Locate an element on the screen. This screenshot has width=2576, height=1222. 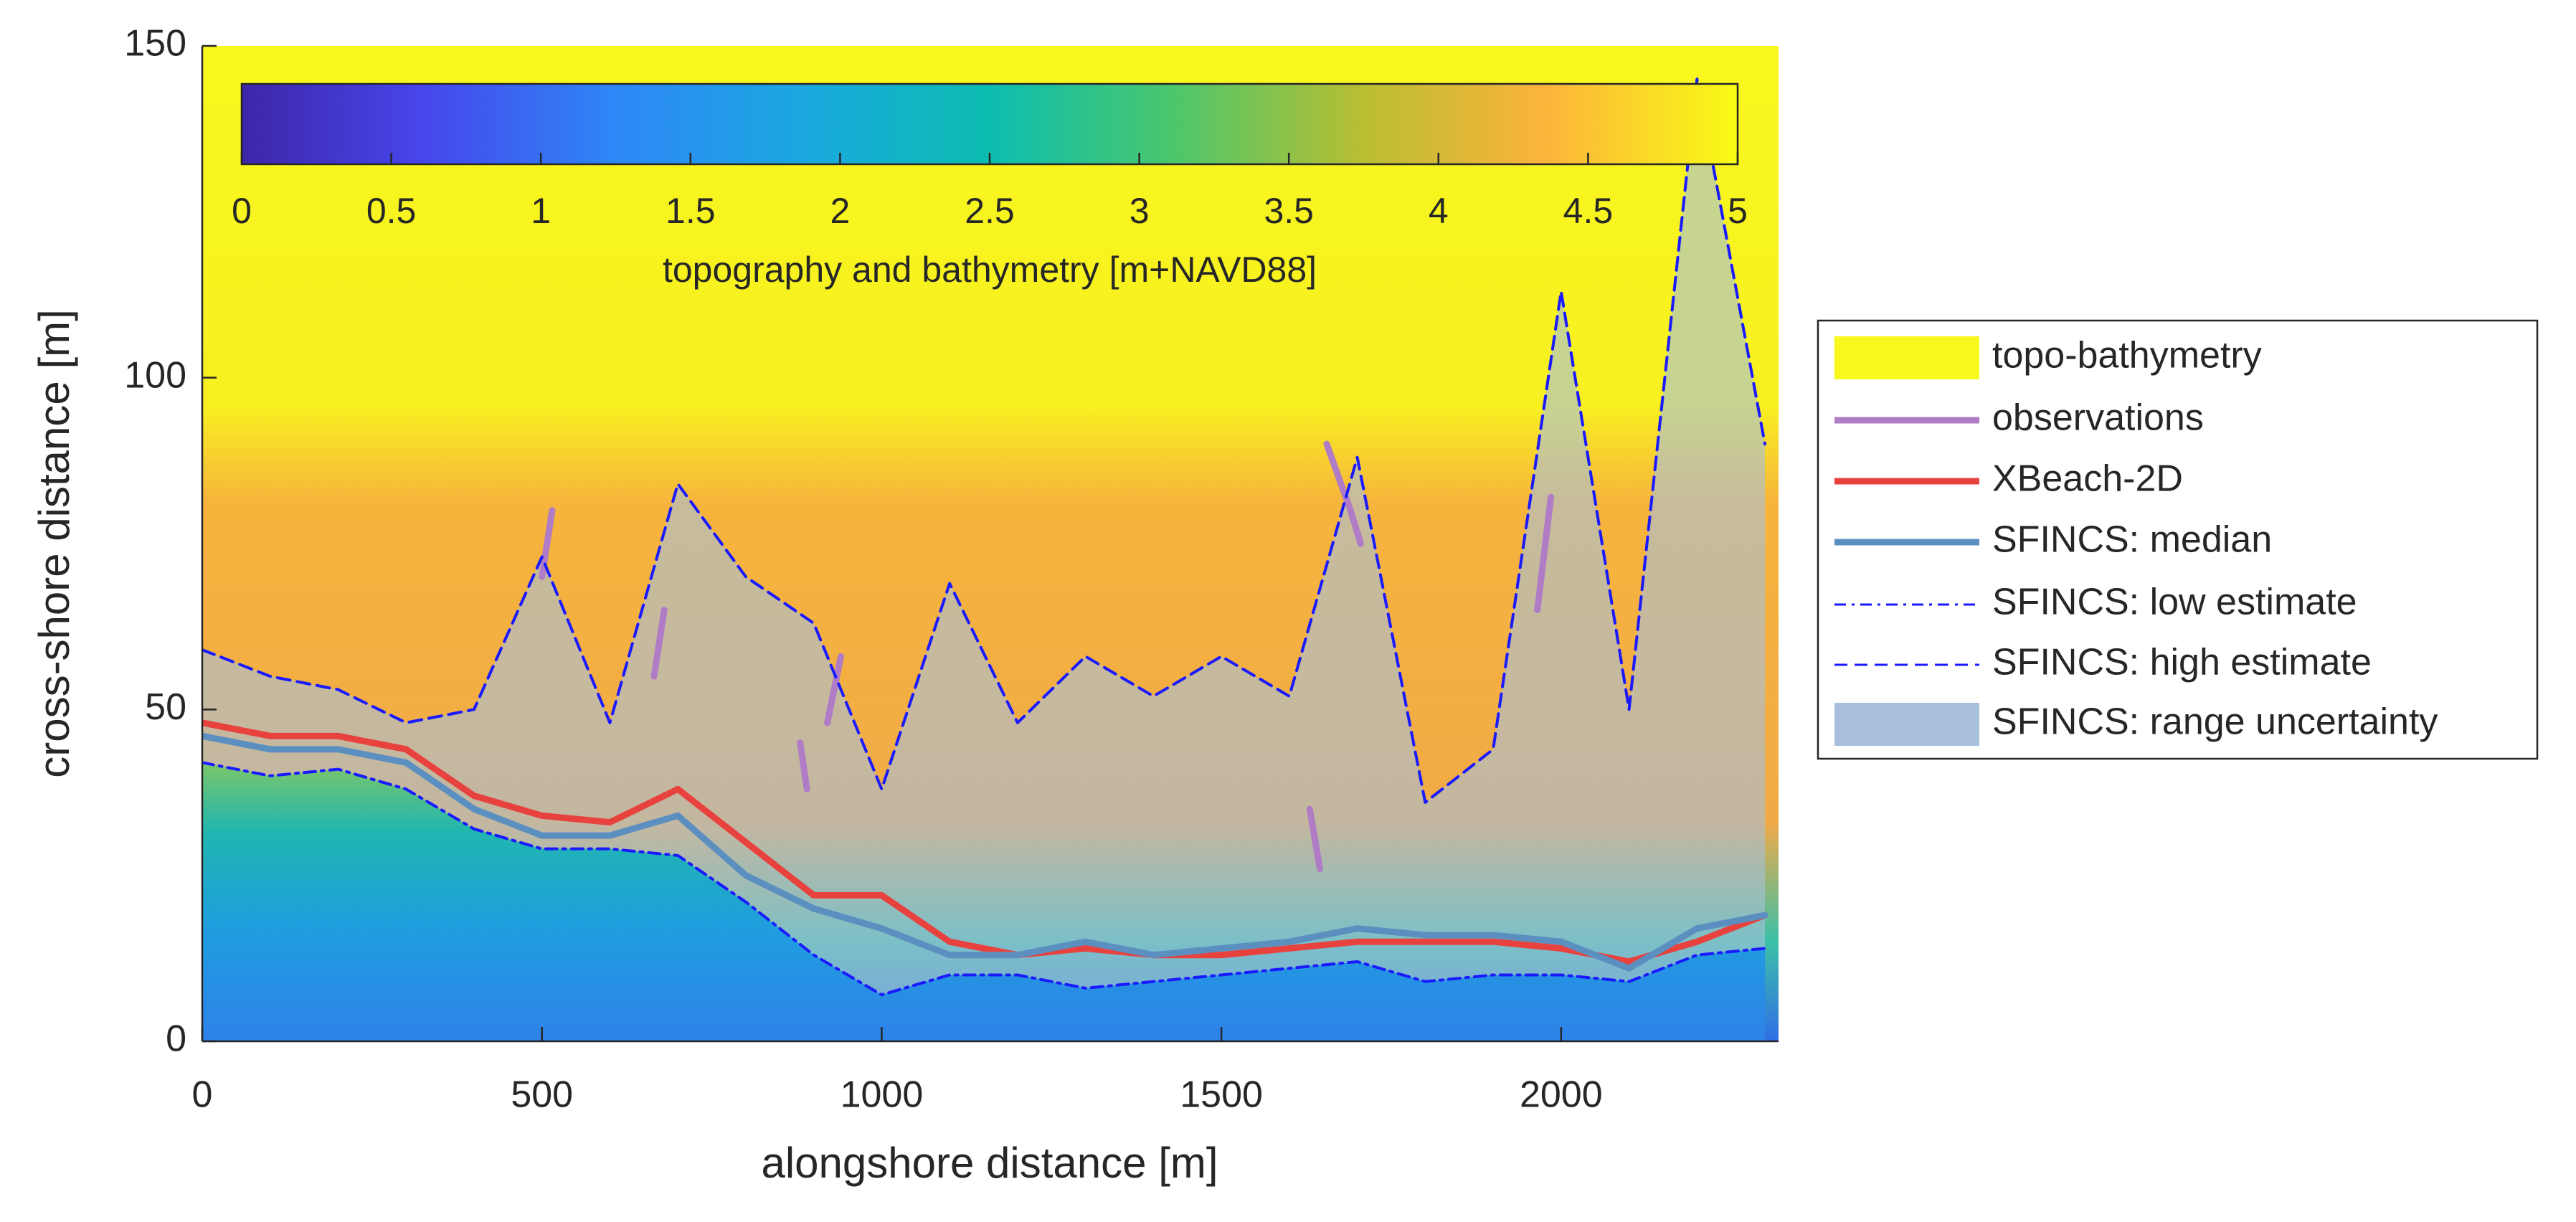
legend-label: SFINCS: low estimate is located at coordinates (2174, 602).